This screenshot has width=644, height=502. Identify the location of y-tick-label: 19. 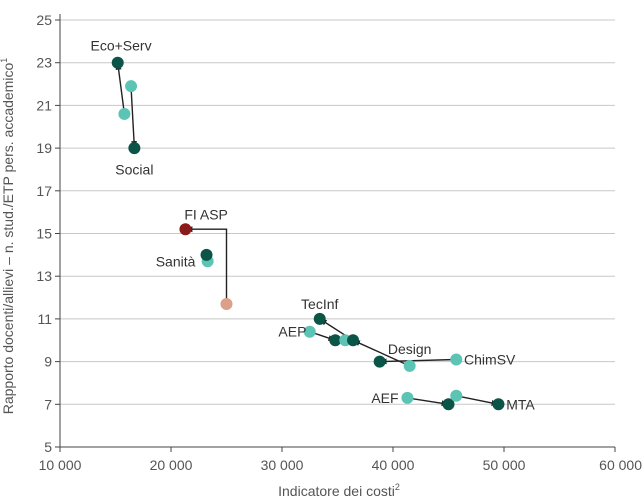
(44, 148).